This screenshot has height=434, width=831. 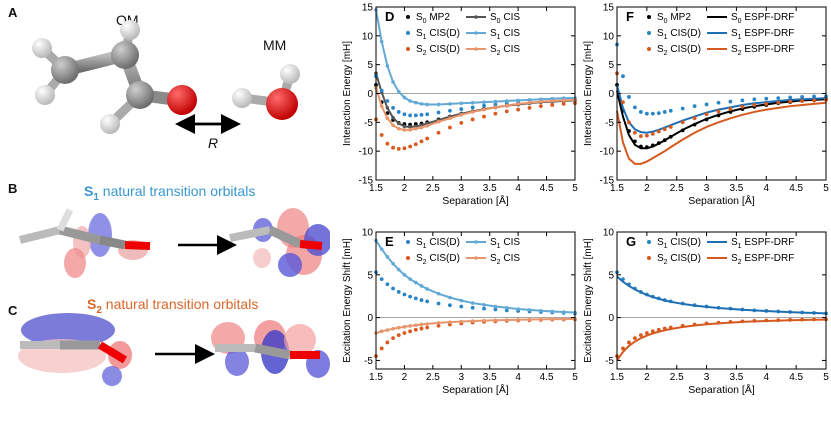 What do you see at coordinates (679, 34) in the screenshot?
I see `legend-label-s1-cis-d-: S1 CIS(D)` at bounding box center [679, 34].